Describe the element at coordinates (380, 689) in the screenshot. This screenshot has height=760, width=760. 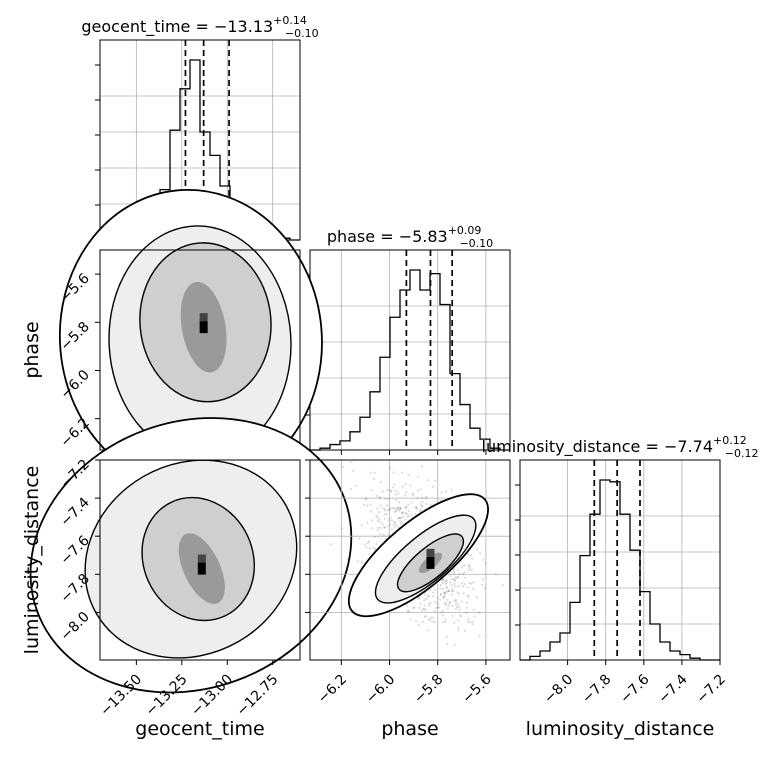
I see `x-tick-label: −6.0` at that location.